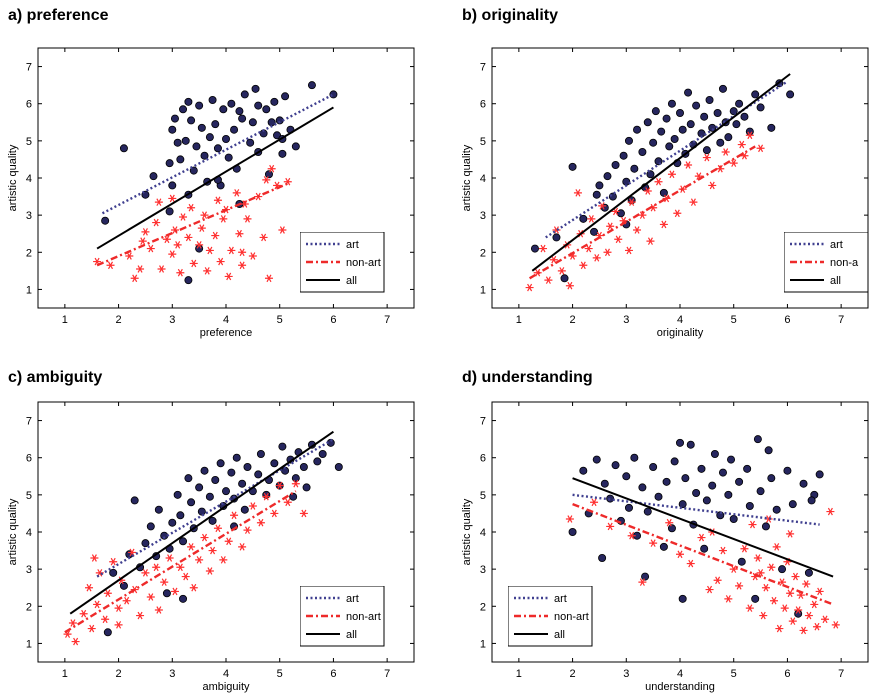 Image resolution: width=869 pixels, height=698 pixels. I want to click on legend-box, so click(342, 616).